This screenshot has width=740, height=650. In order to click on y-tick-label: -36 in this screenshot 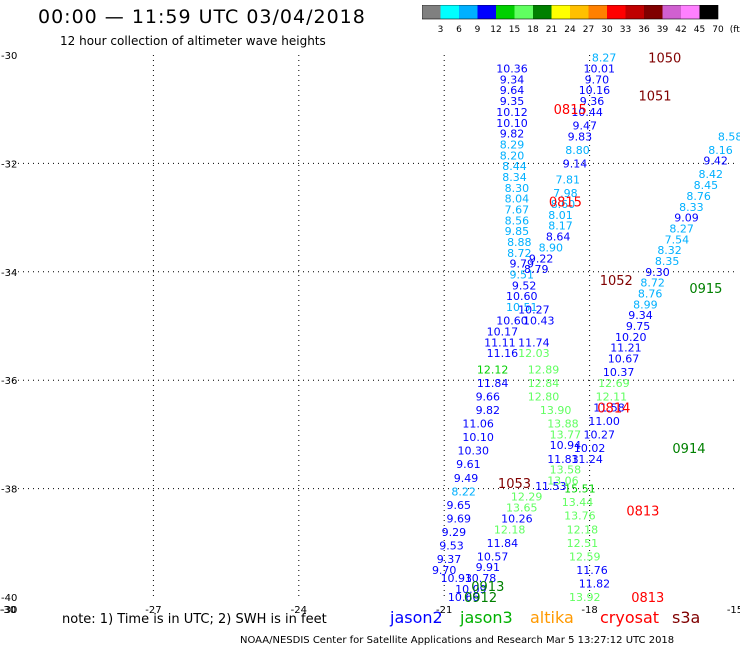, I will do `click(9, 381)`.